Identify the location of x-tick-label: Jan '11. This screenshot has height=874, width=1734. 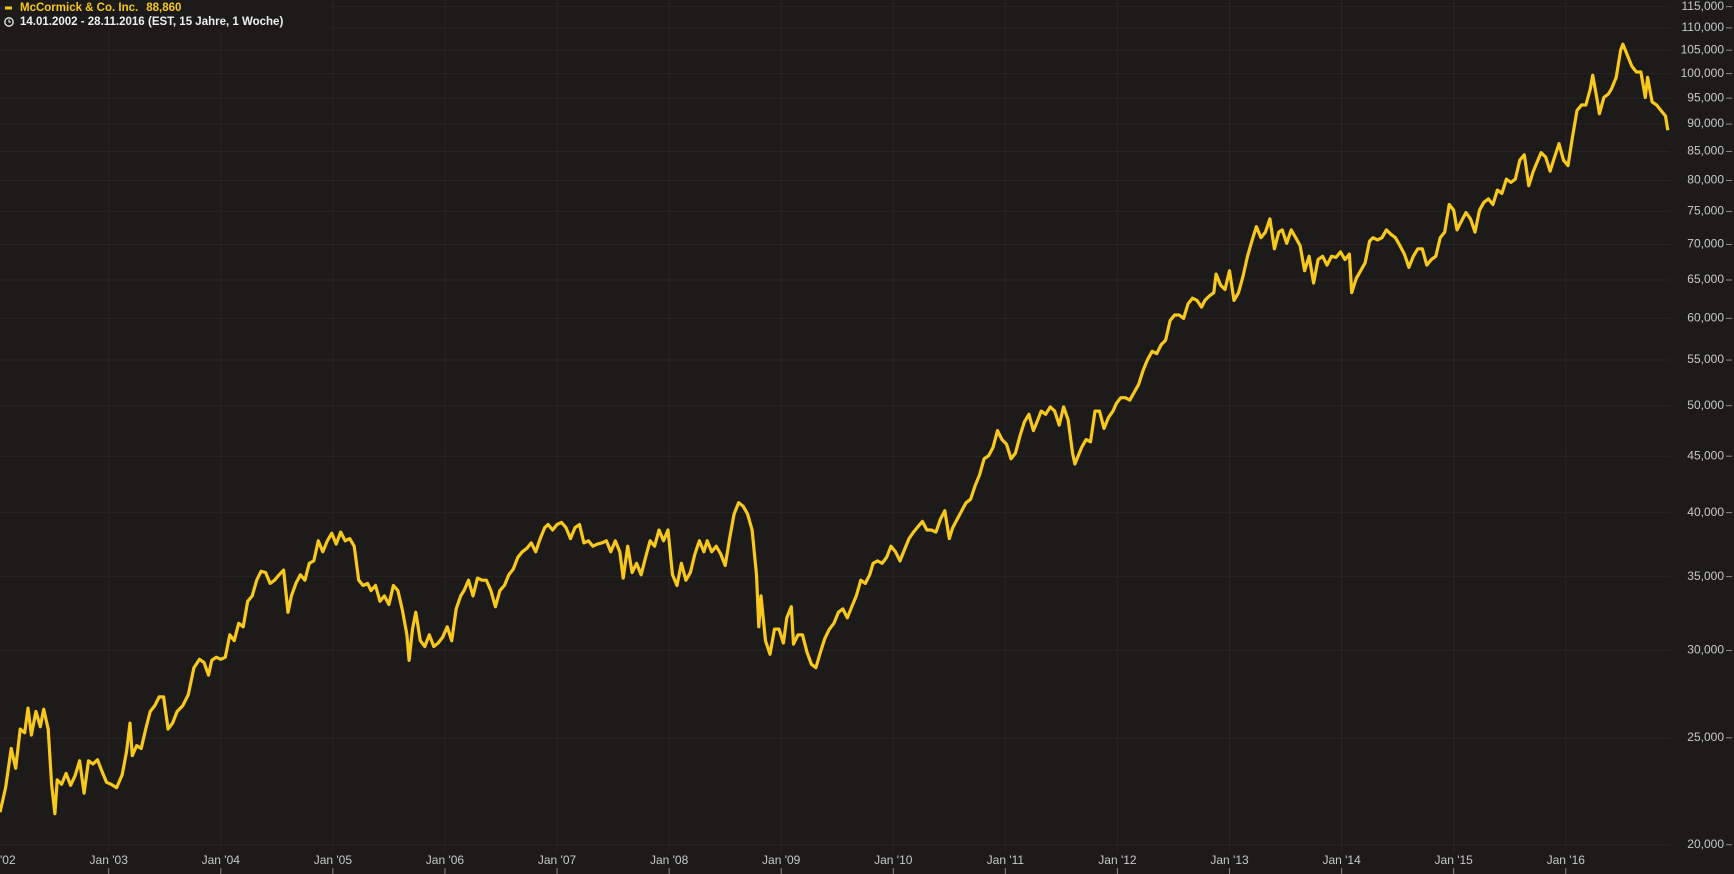
(1006, 860).